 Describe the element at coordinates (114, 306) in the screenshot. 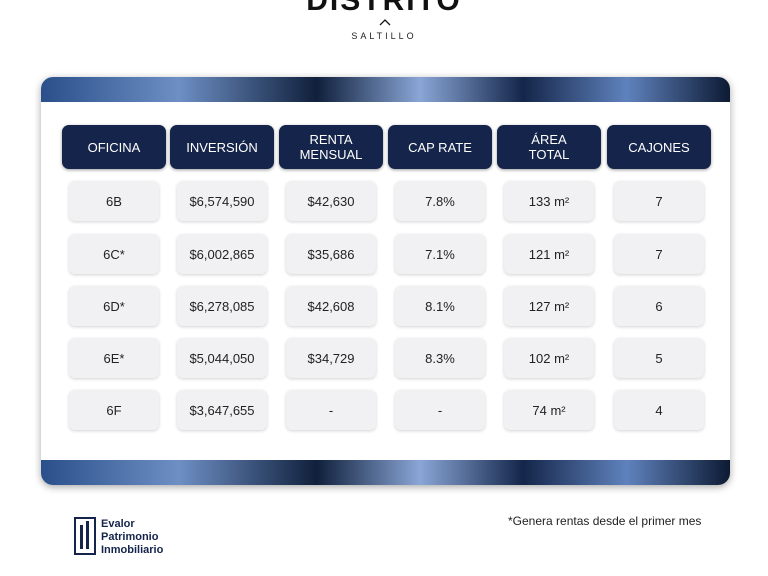

I see `table-cell: 6D*` at that location.